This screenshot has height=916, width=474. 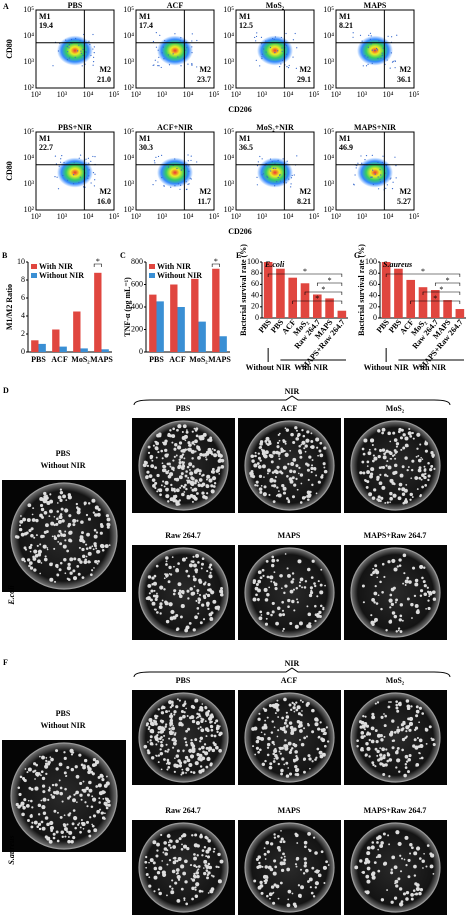 What do you see at coordinates (61, 275) in the screenshot?
I see `legend-label: Without NIR` at bounding box center [61, 275].